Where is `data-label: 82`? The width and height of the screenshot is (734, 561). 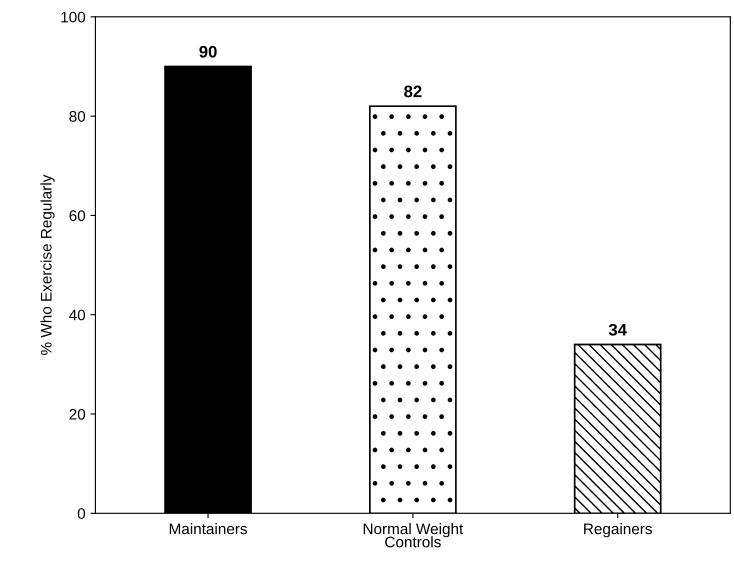 data-label: 82 is located at coordinates (413, 92).